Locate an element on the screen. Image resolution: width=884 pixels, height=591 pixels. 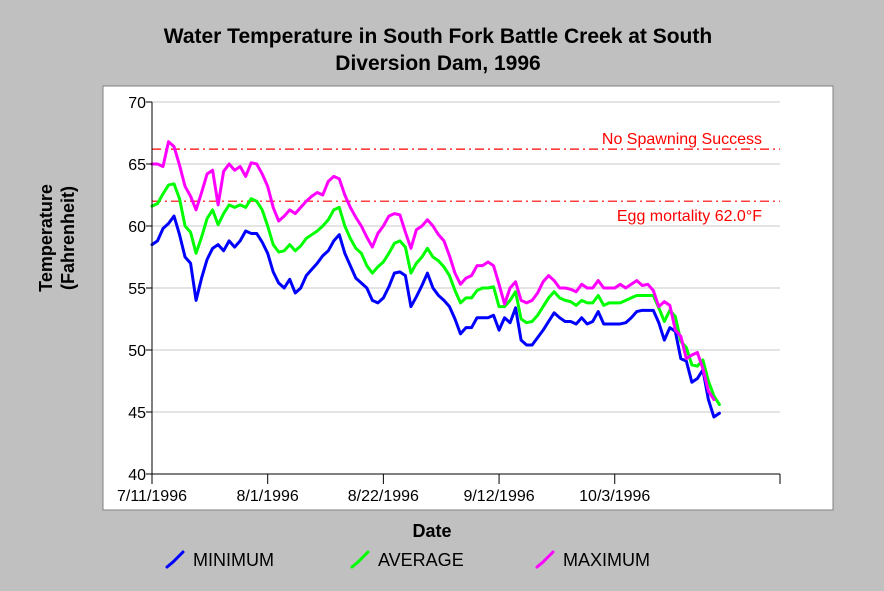
x-tick-label: 8/22/1996 is located at coordinates (383, 496).